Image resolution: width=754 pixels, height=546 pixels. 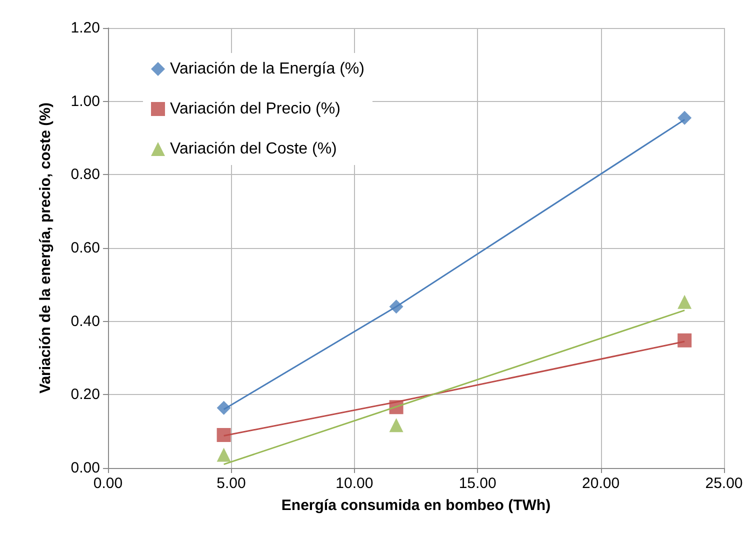 I want to click on x-tick-label: 5.00, so click(x=231, y=483).